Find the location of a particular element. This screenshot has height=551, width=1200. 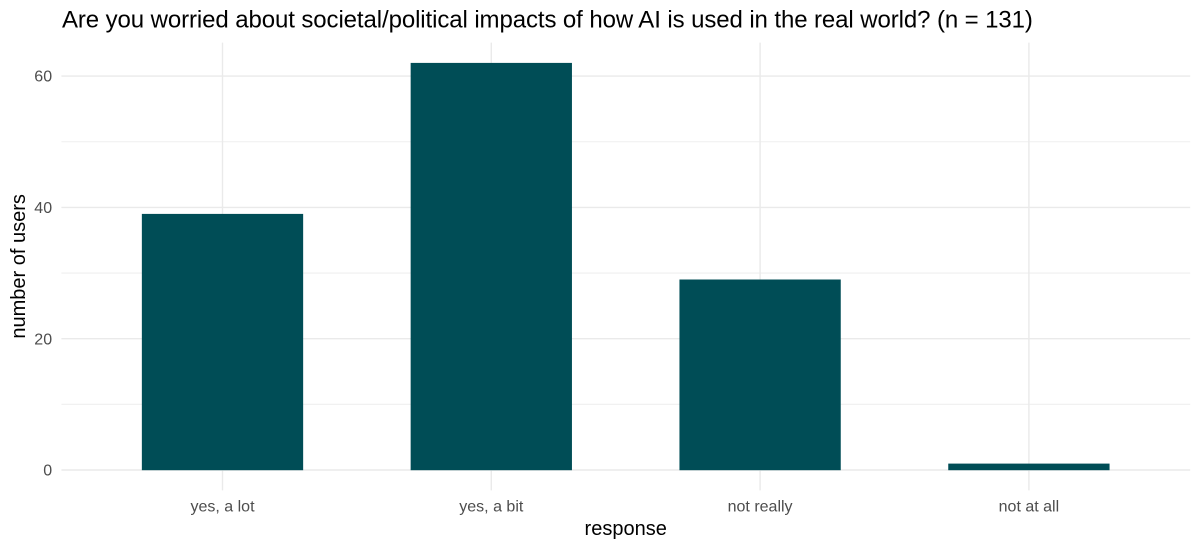

svg-text: 0 is located at coordinates (47, 471).